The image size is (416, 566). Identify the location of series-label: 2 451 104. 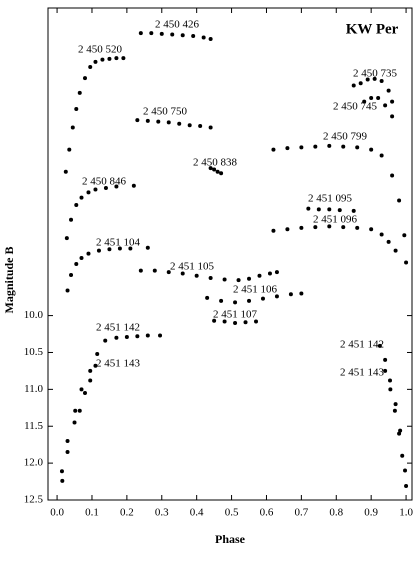
(118, 243).